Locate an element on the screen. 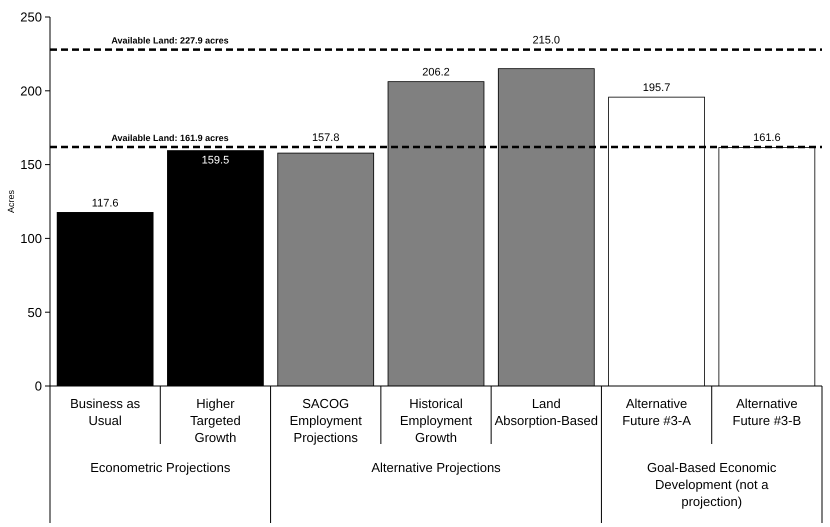  x-tick-label: Higher Targeted Growth is located at coordinates (215, 420).